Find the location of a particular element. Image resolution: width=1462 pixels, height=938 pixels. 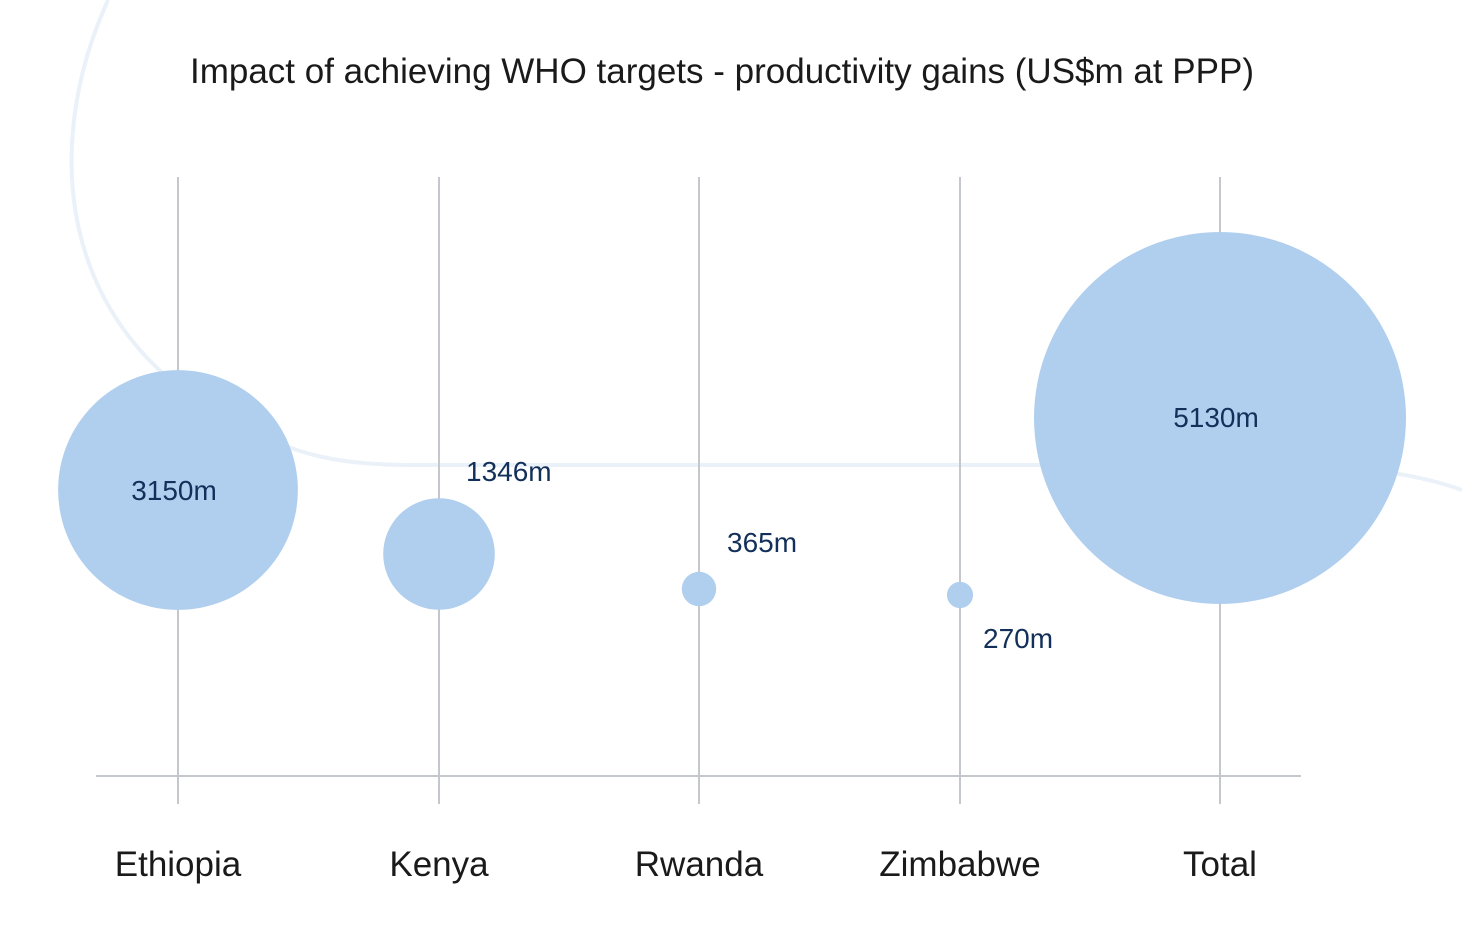

bubble-ethiopia is located at coordinates (178, 490).